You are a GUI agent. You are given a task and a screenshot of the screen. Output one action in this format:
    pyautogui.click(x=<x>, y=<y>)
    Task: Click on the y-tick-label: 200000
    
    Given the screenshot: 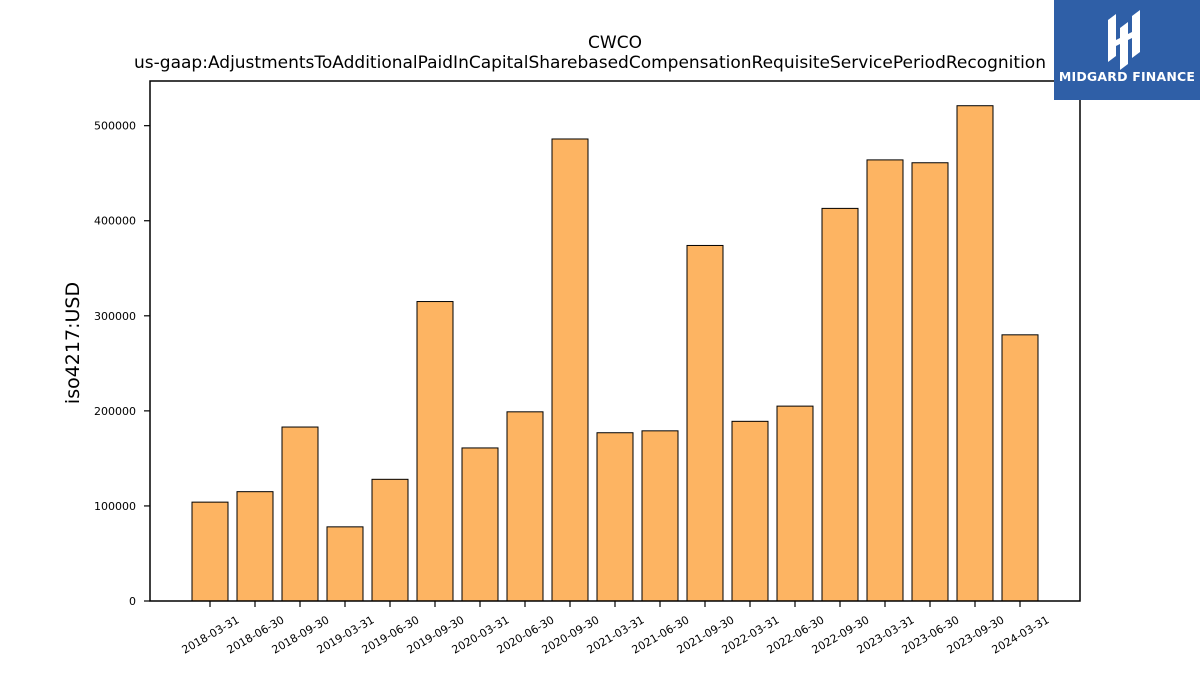 What is the action you would take?
    pyautogui.click(x=115, y=411)
    